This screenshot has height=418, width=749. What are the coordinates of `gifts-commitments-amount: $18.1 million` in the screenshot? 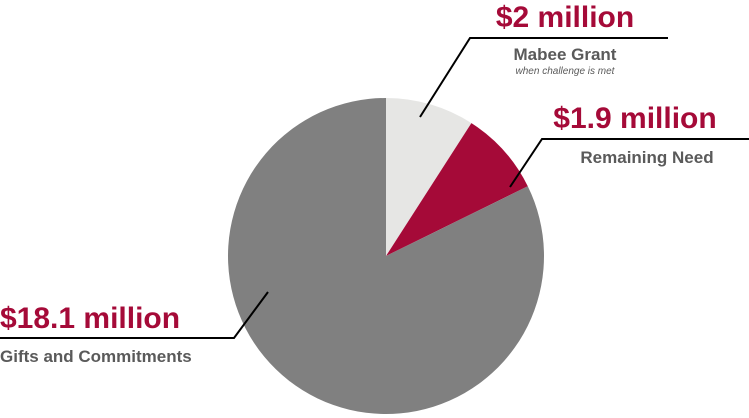 It's located at (90, 318).